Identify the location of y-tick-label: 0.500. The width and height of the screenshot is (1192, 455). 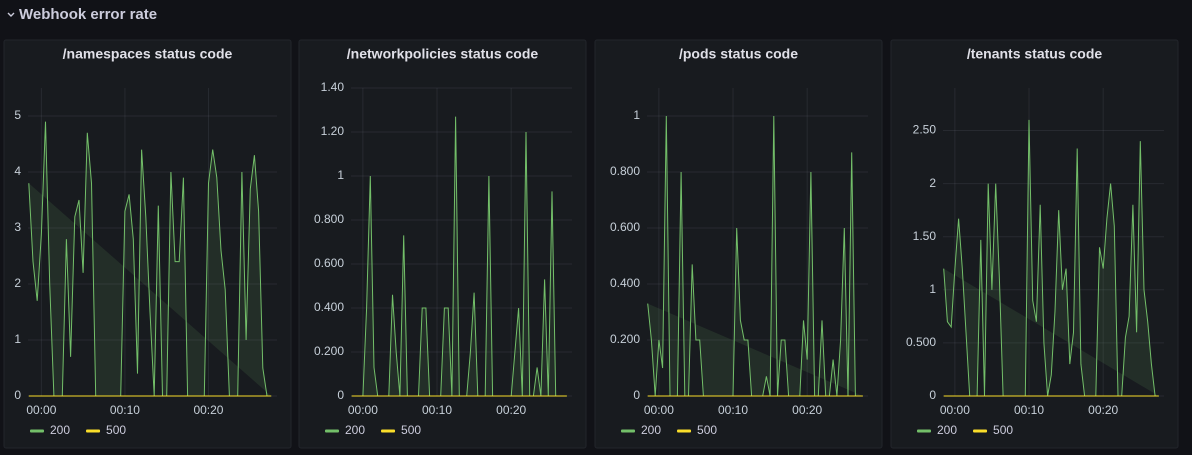
(921, 342).